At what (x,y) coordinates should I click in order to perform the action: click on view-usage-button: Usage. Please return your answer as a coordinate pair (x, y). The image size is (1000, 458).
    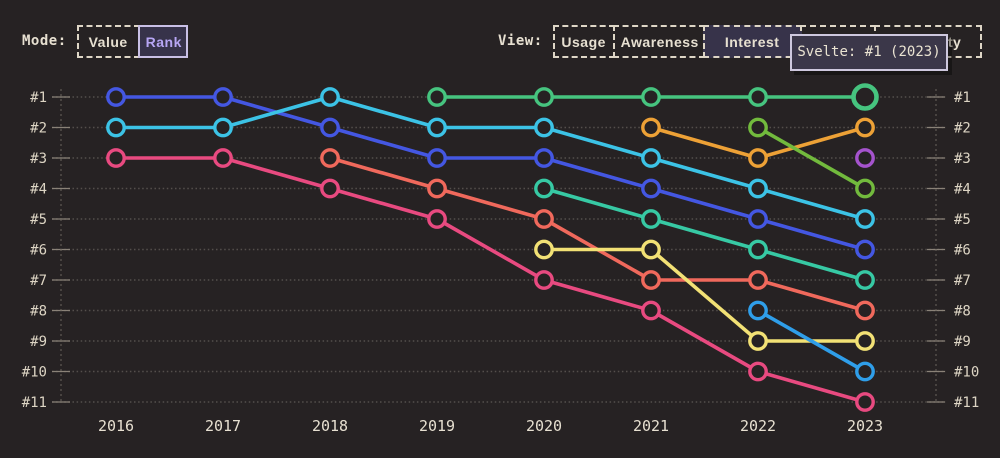
    Looking at the image, I should click on (583, 41).